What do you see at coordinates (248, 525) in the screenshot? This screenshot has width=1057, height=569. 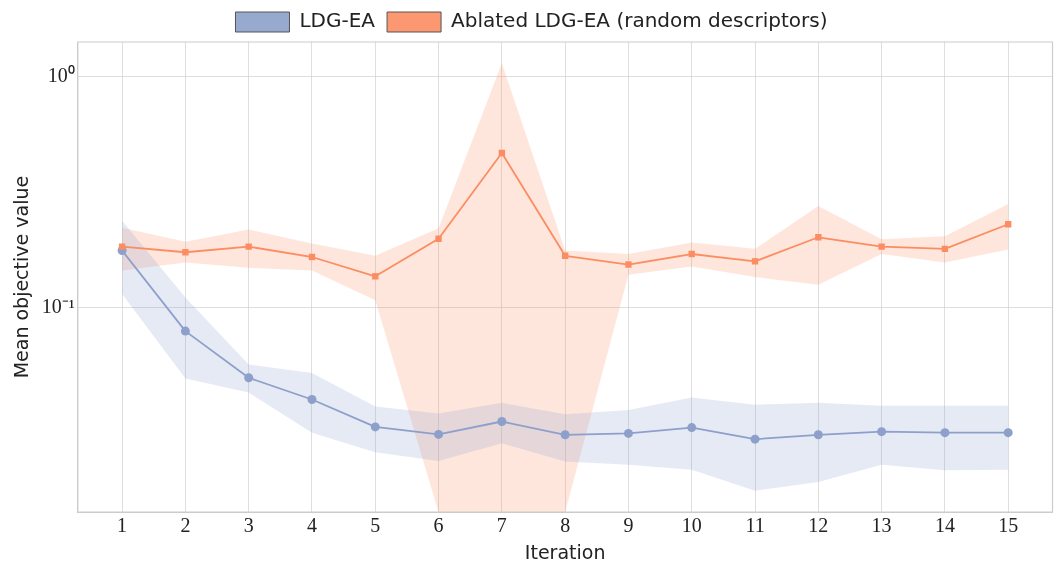 I see `x-tick-label: 3` at bounding box center [248, 525].